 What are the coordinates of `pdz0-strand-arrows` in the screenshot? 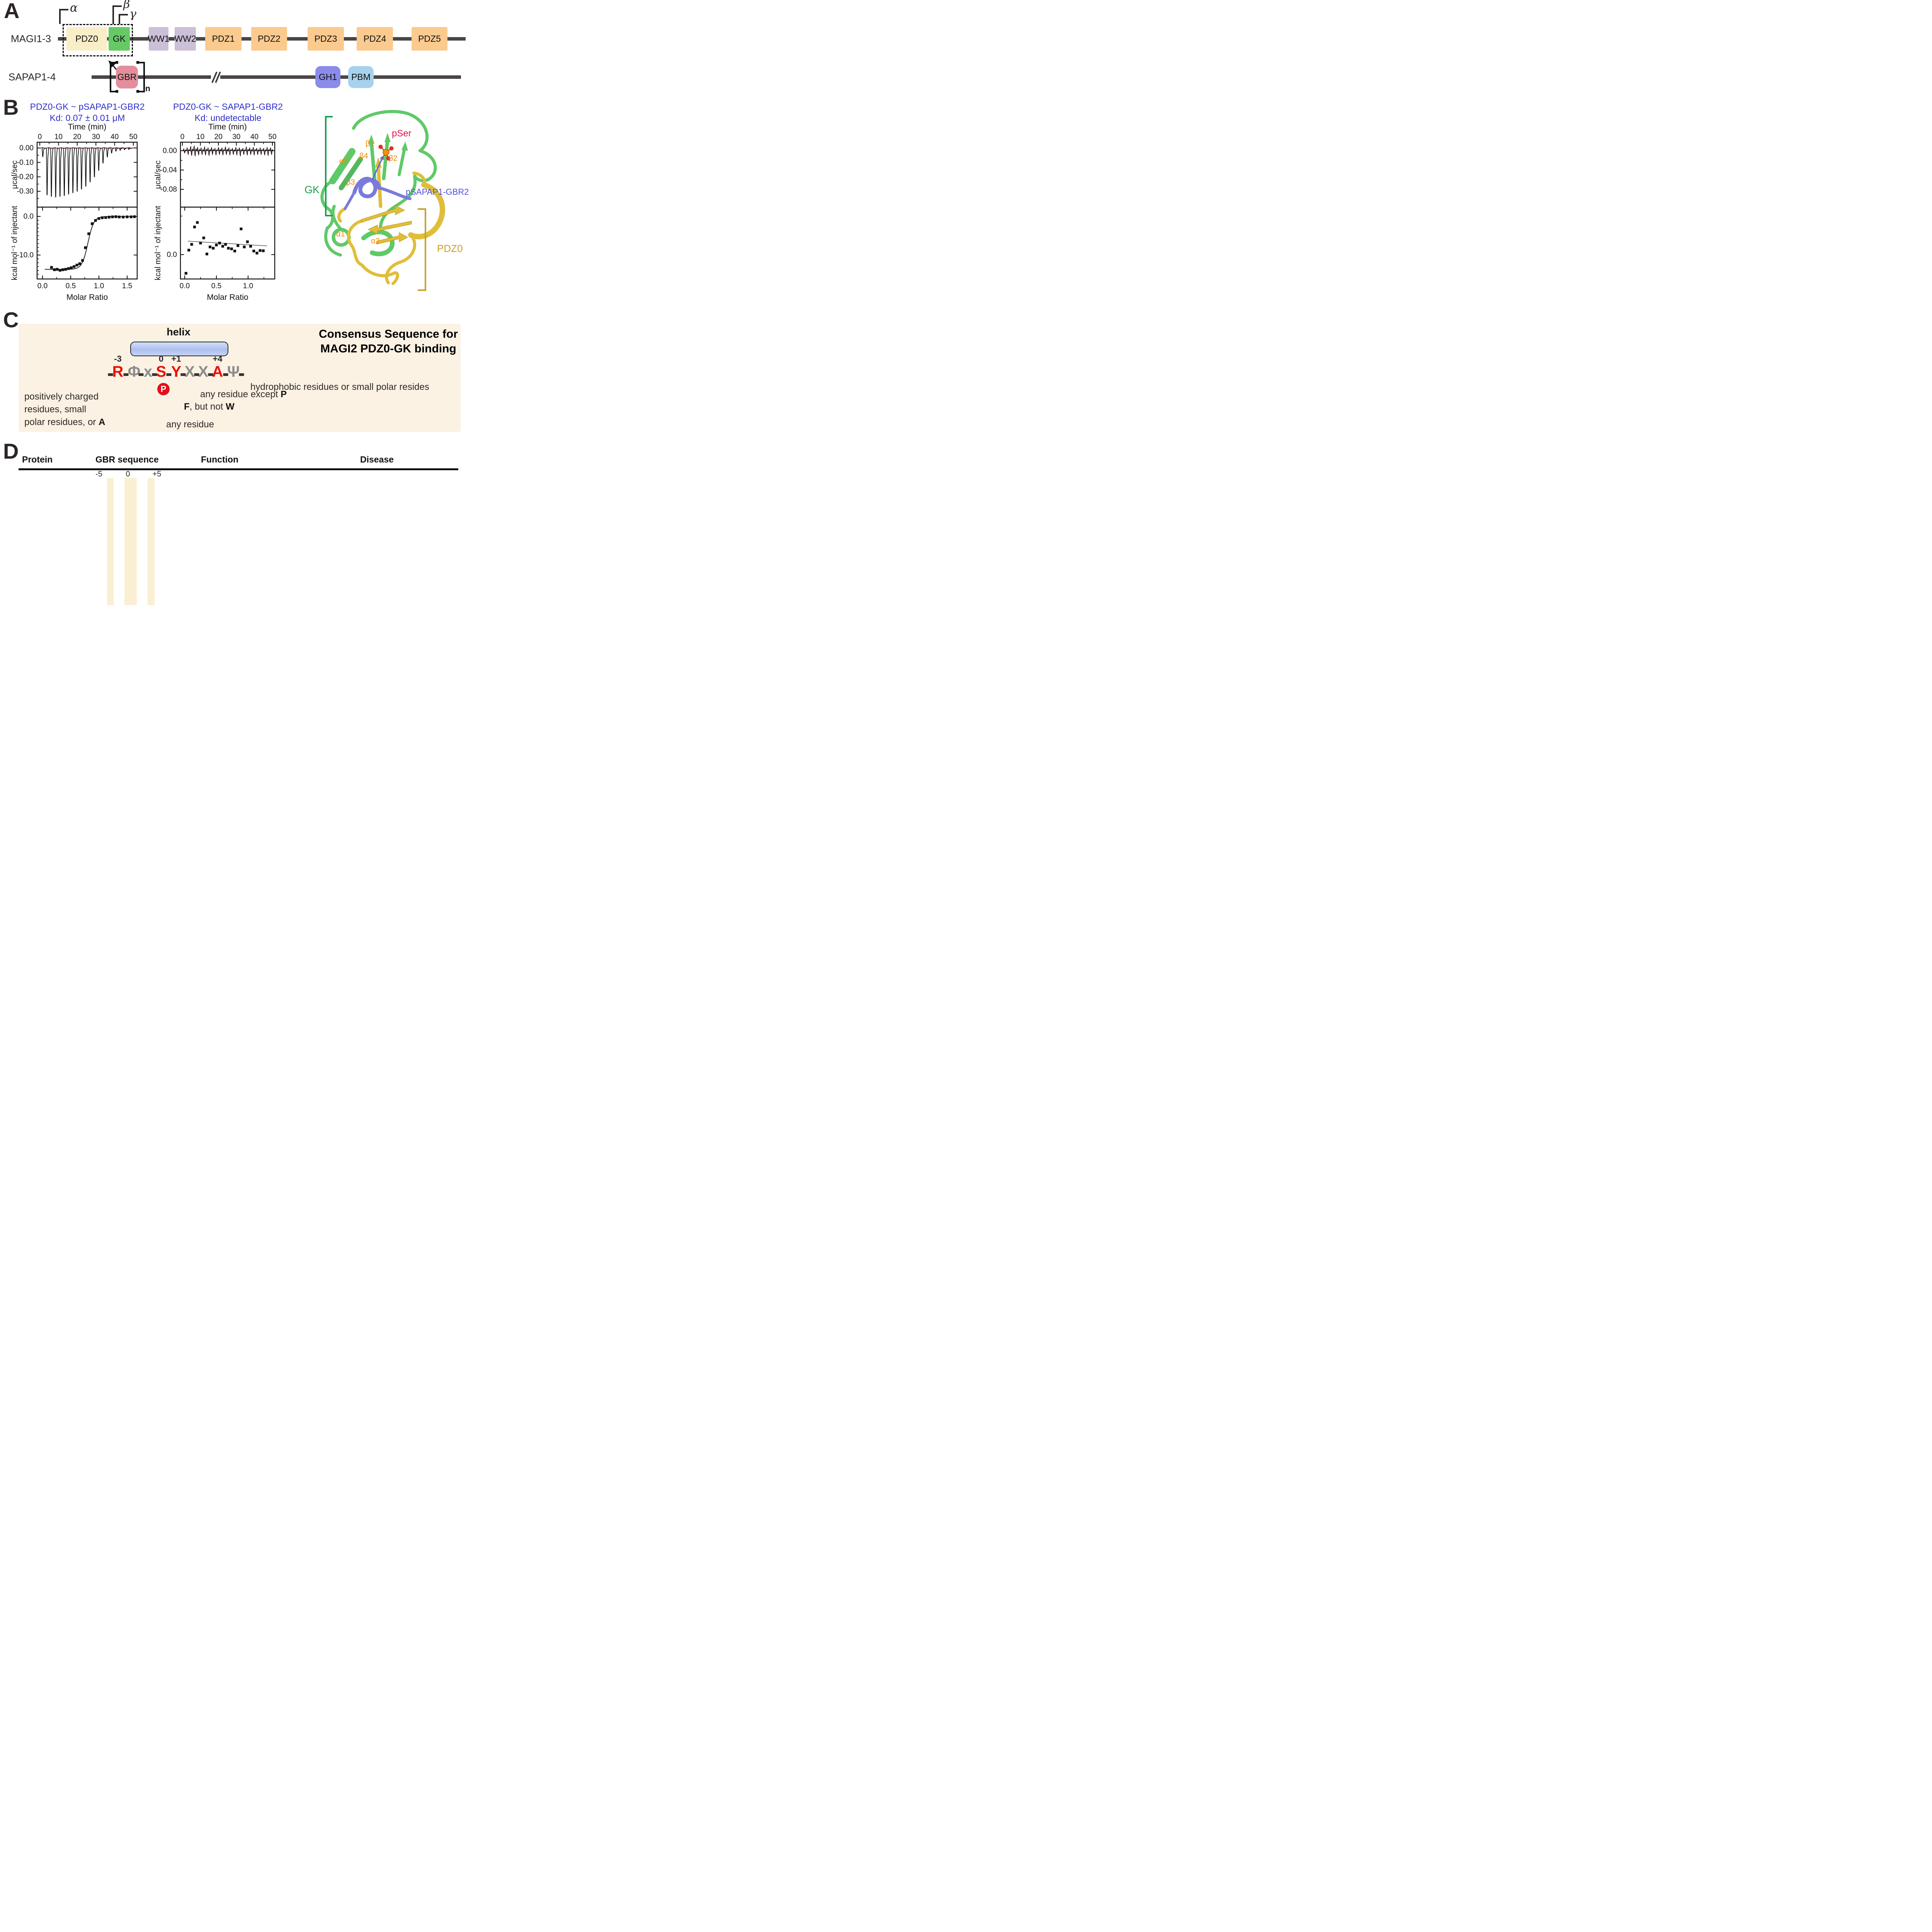 It's located at (387, 202).